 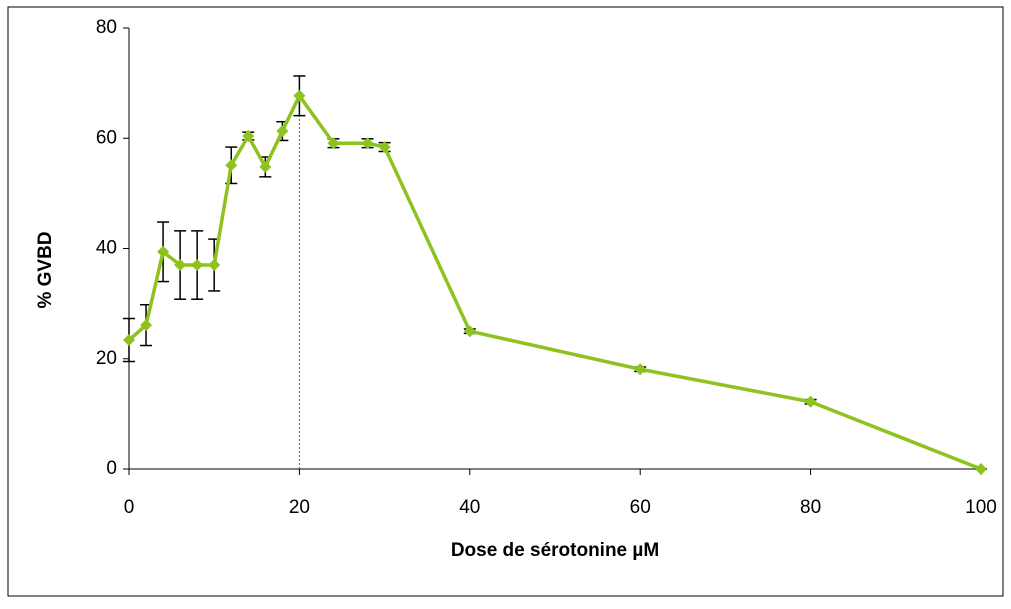 What do you see at coordinates (129, 507) in the screenshot?
I see `x-tick-label: 0` at bounding box center [129, 507].